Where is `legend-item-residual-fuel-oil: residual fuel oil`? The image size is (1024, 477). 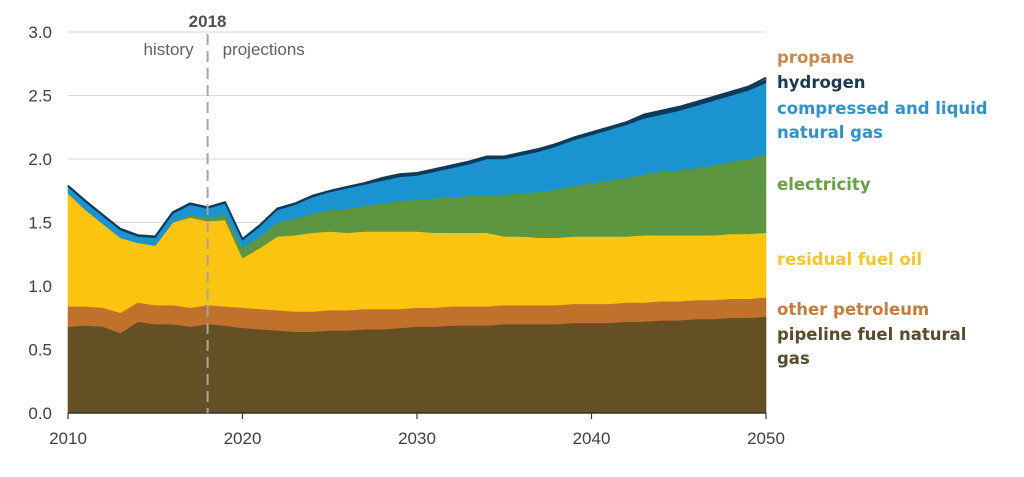 legend-item-residual-fuel-oil: residual fuel oil is located at coordinates (849, 260).